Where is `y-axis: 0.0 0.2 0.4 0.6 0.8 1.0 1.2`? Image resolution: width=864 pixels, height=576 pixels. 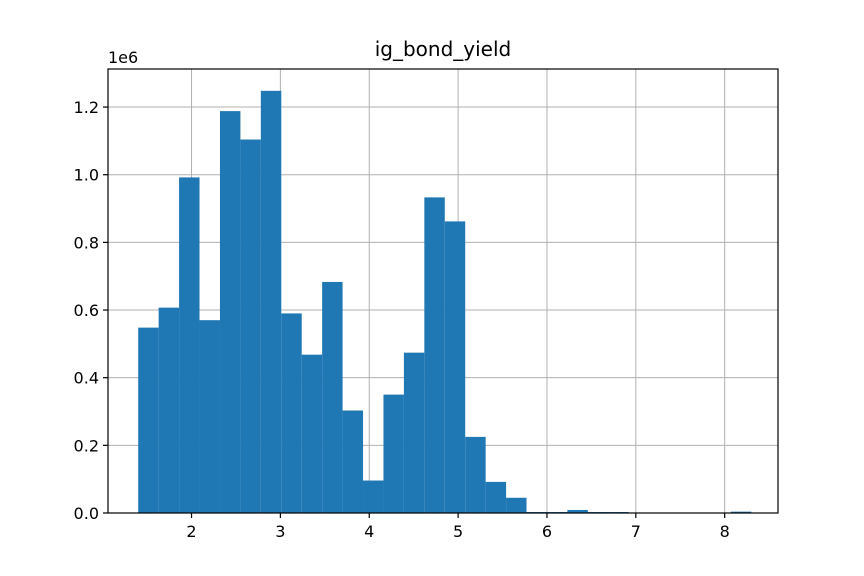 y-axis: 0.0 0.2 0.4 0.6 0.8 1.0 1.2 is located at coordinates (91, 310).